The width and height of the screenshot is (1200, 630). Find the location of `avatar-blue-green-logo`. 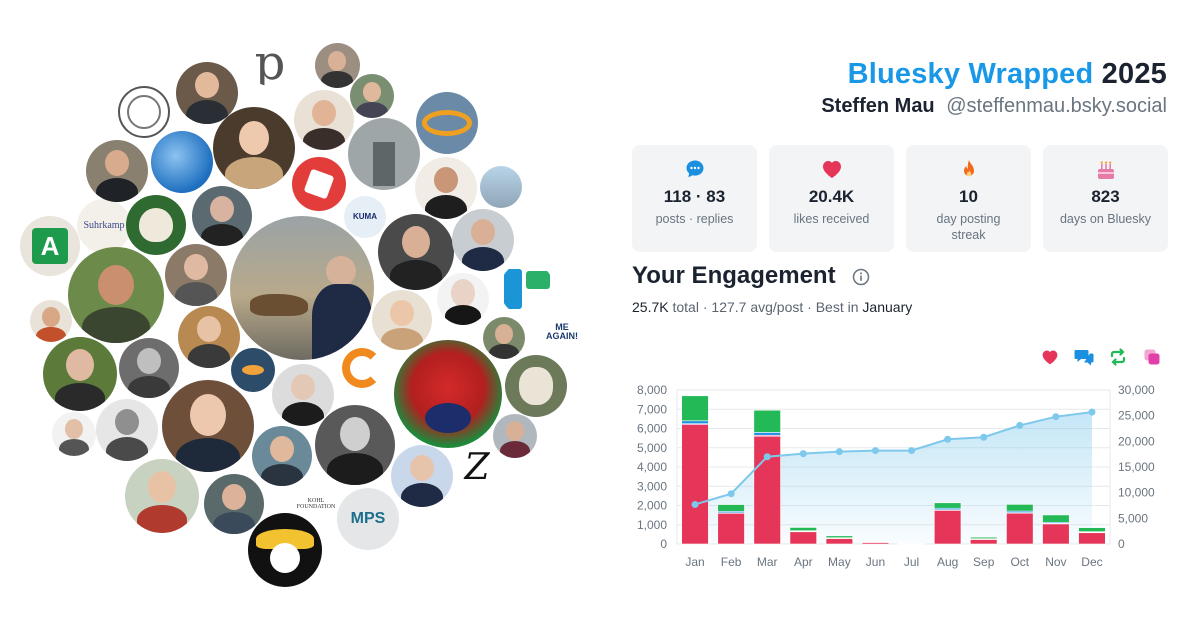

avatar-blue-green-logo is located at coordinates (527, 289).